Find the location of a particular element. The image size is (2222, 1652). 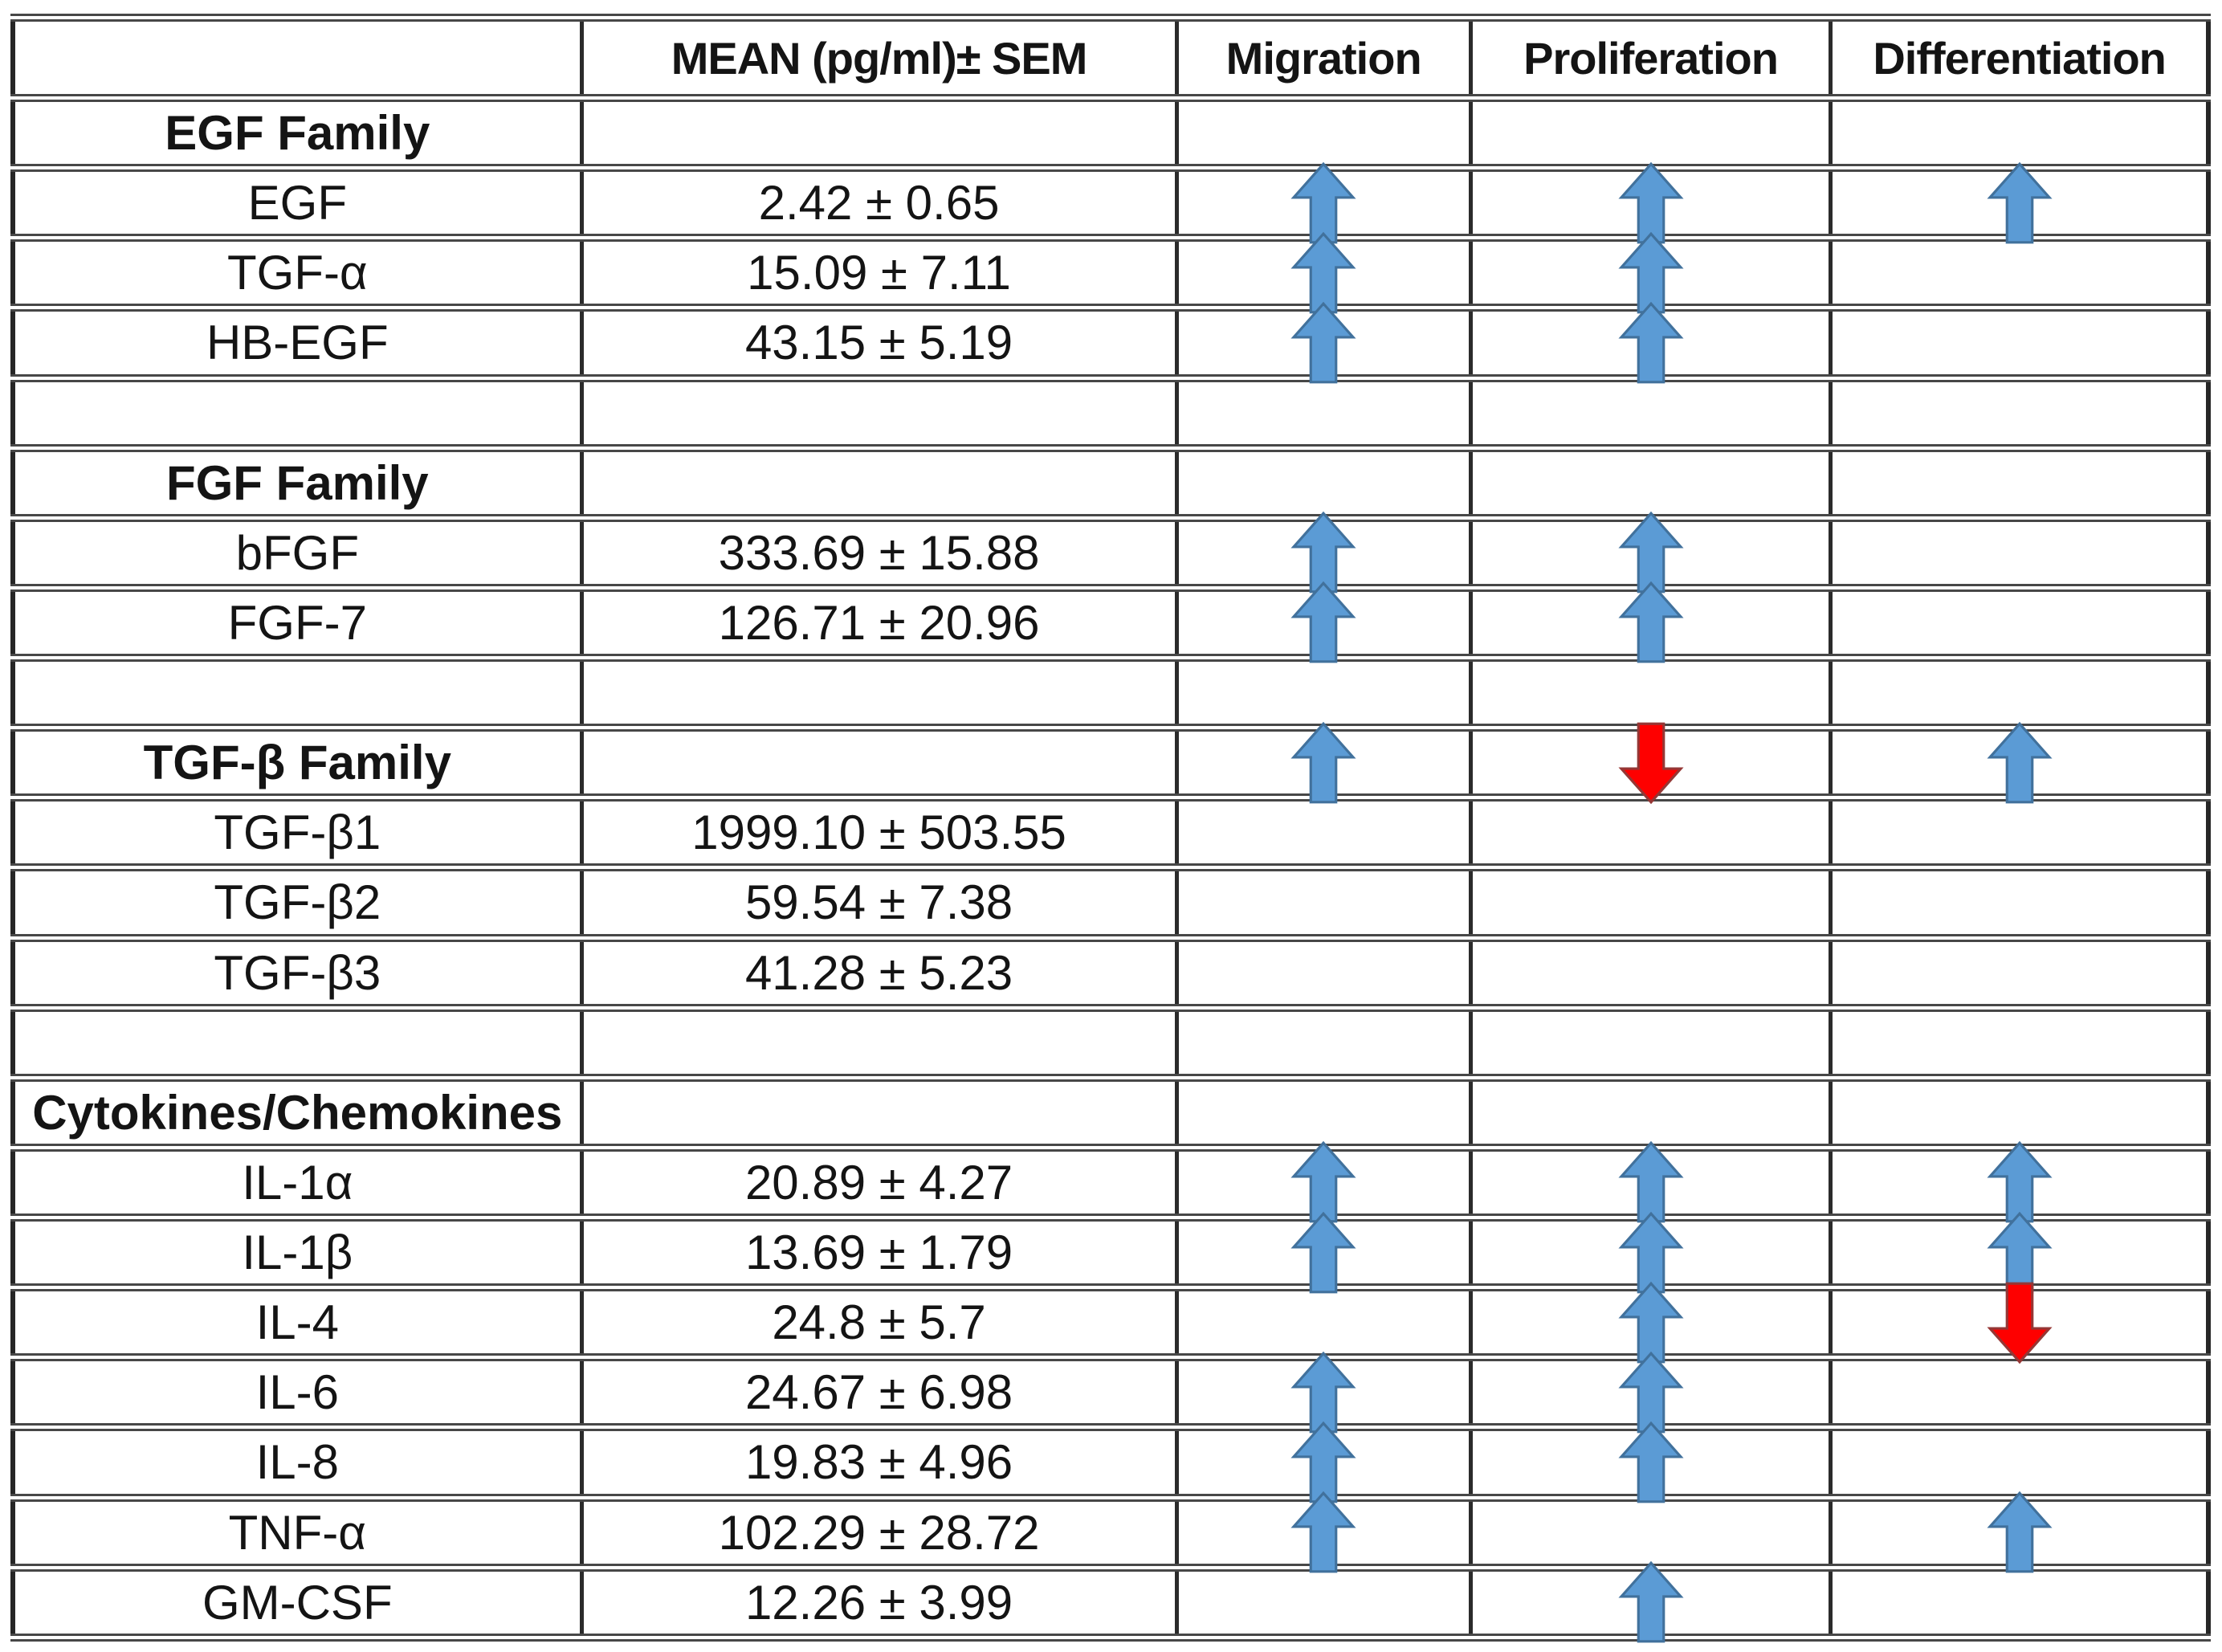

row-label: IL-8 is located at coordinates (297, 1462).